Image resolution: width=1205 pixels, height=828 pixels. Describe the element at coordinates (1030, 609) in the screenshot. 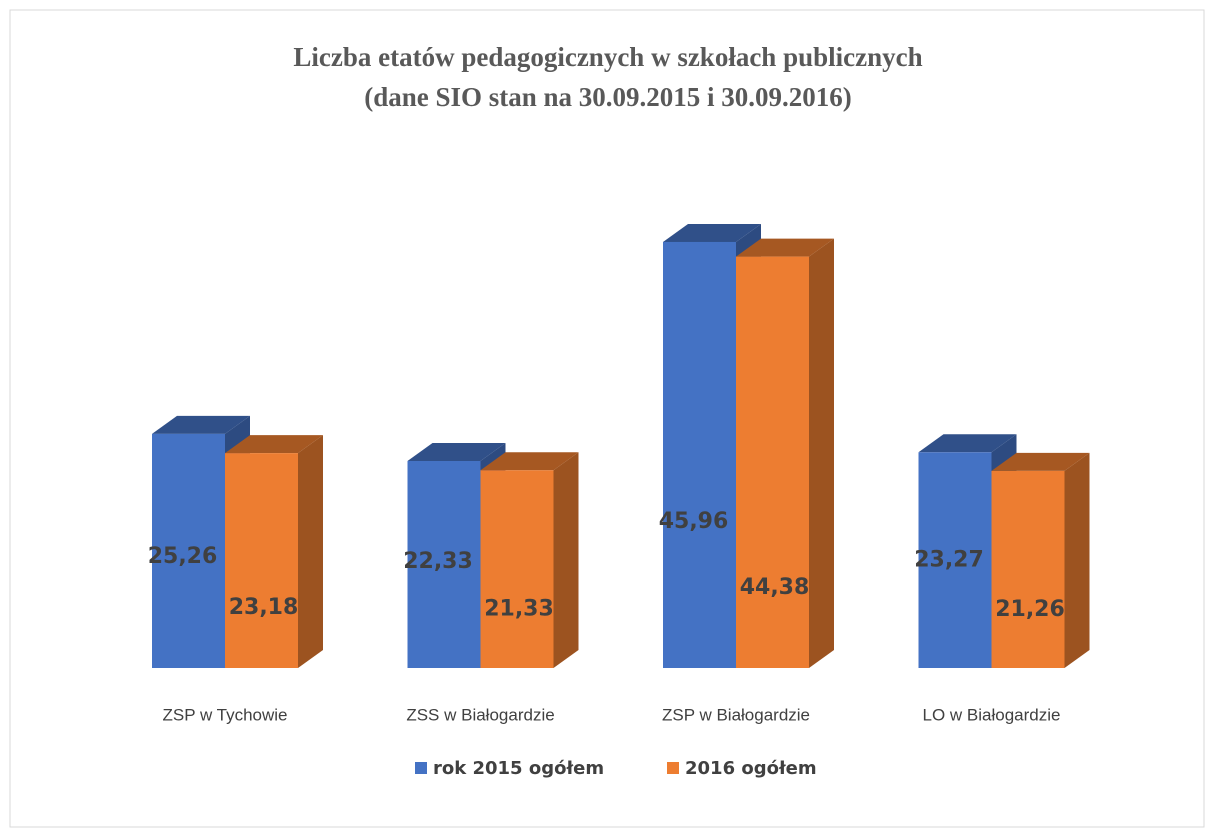

I see `value-label: 21,26` at that location.